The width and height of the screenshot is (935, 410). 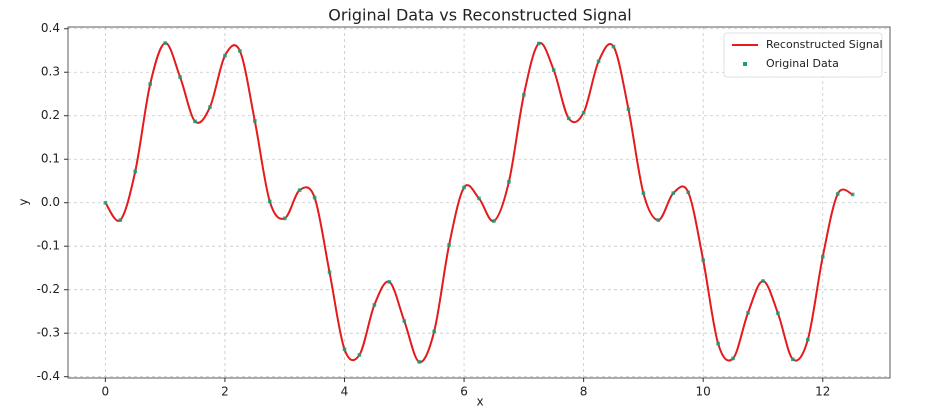 I want to click on x-tick-label: 12, so click(x=822, y=392).